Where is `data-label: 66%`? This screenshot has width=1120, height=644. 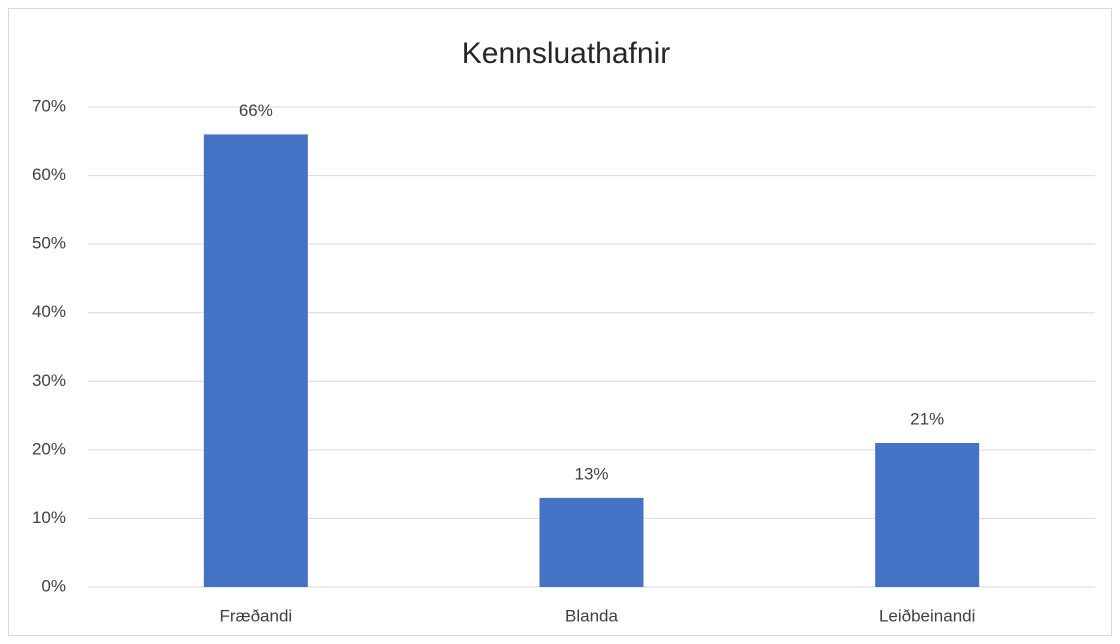
data-label: 66% is located at coordinates (256, 110).